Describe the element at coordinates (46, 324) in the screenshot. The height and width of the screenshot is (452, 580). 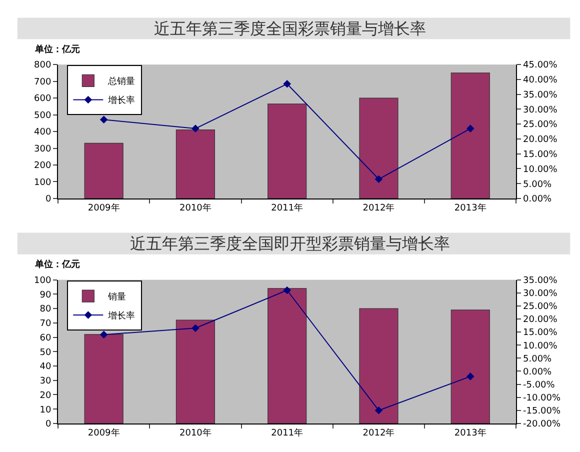
I see `y-tick-label: 70` at that location.